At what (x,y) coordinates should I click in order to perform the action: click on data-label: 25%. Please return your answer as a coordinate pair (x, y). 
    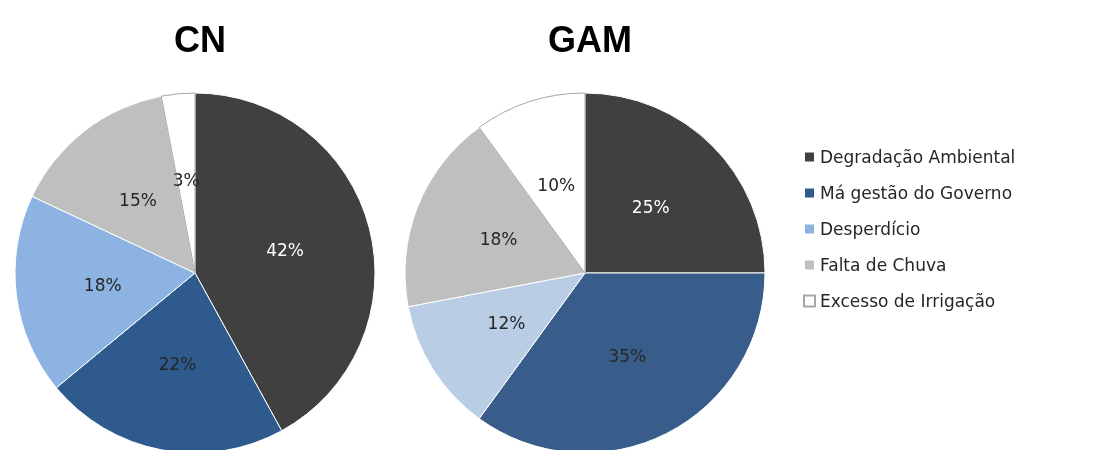
    Looking at the image, I should click on (650, 207).